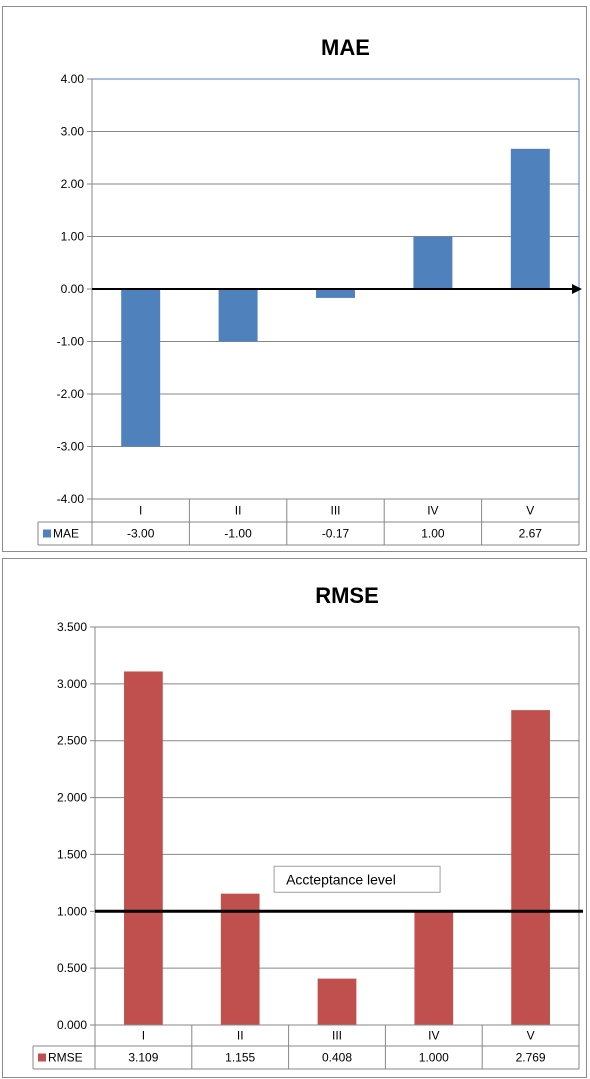 The image size is (590, 1079). What do you see at coordinates (434, 1058) in the screenshot?
I see `rmse-value-label-4: 1.000` at bounding box center [434, 1058].